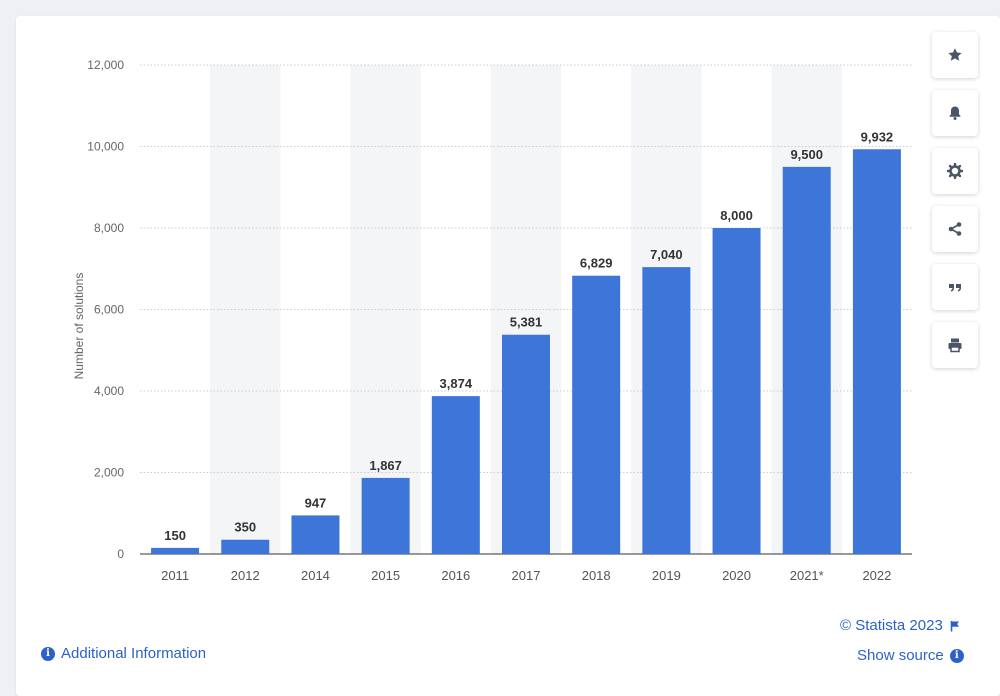 The image size is (1000, 696). Describe the element at coordinates (120, 554) in the screenshot. I see `y-tick-label: 0` at that location.